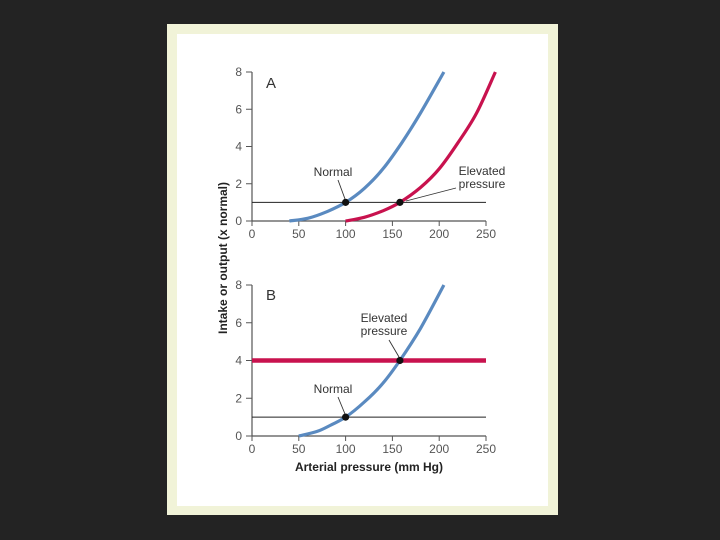 The image size is (720, 540). Describe the element at coordinates (482, 184) in the screenshot. I see `panel-a-annotation-elevated: pressure` at that location.